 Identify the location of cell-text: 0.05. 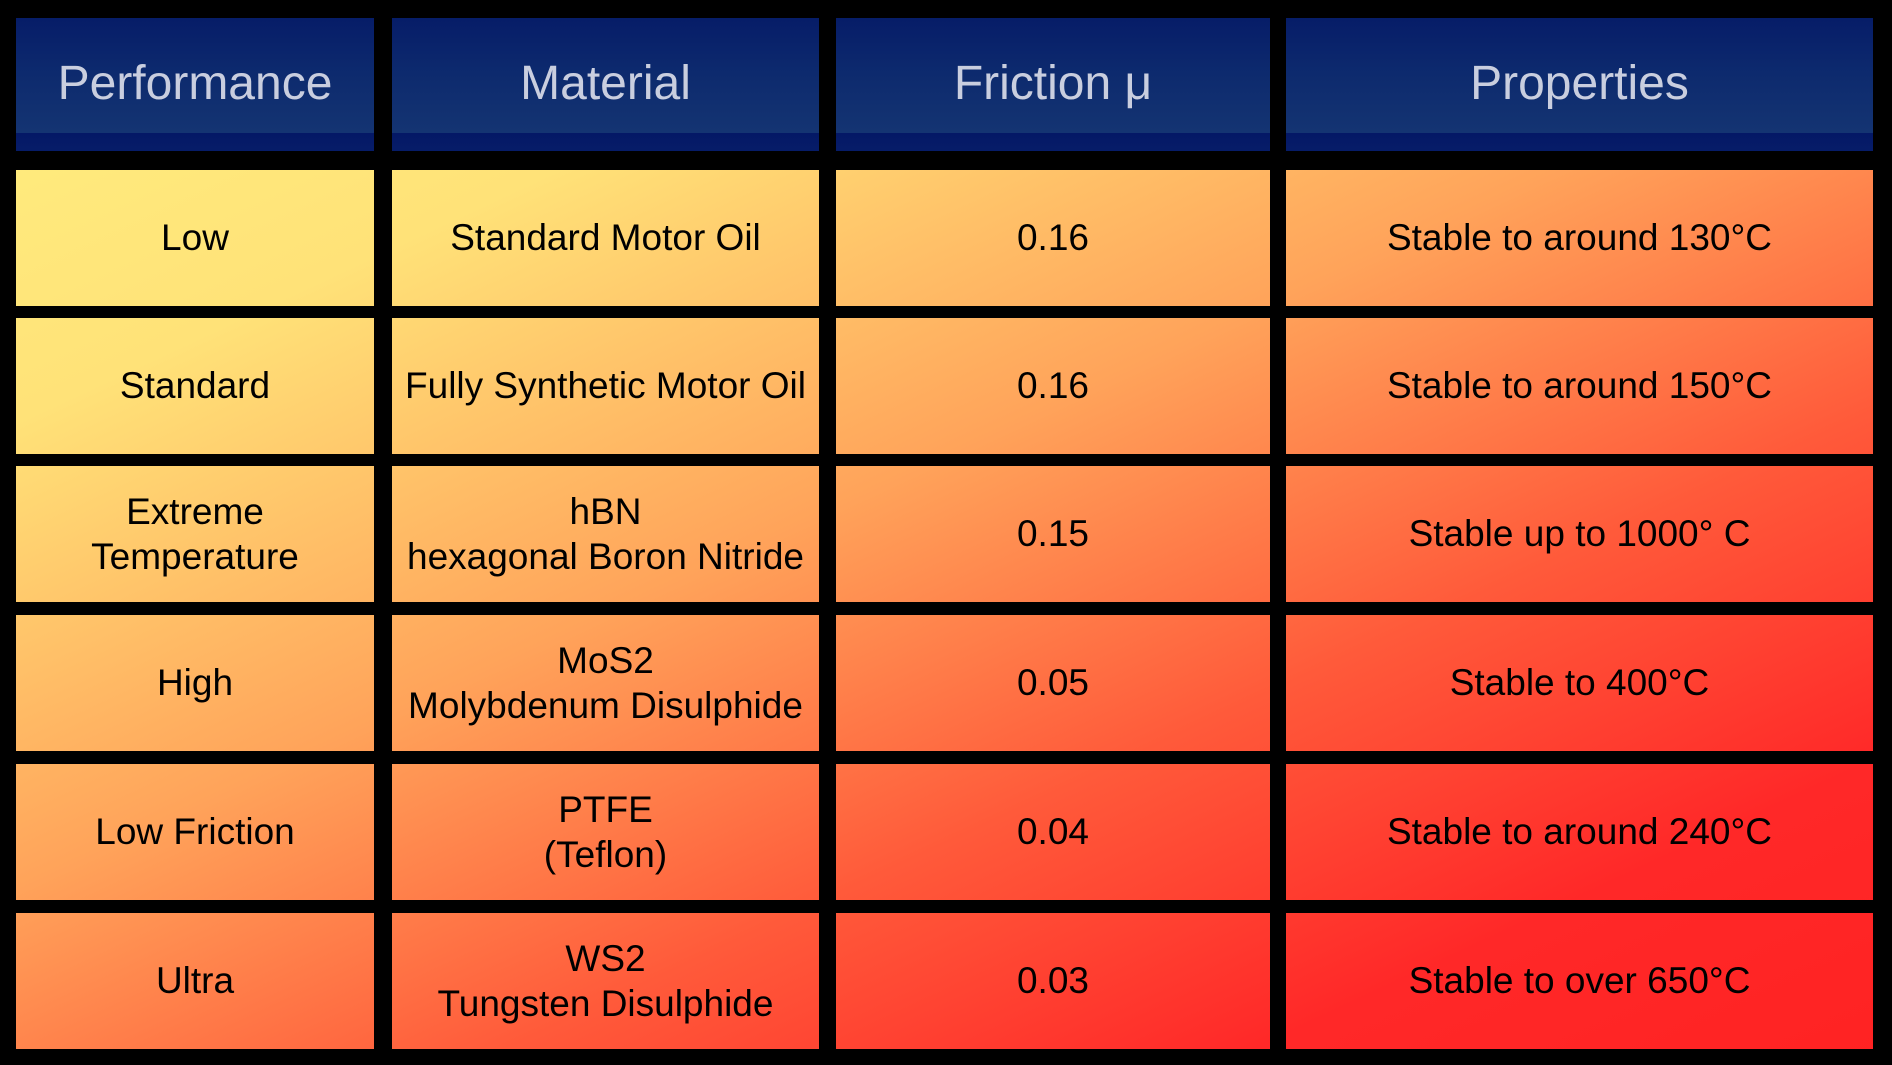
(1052, 683).